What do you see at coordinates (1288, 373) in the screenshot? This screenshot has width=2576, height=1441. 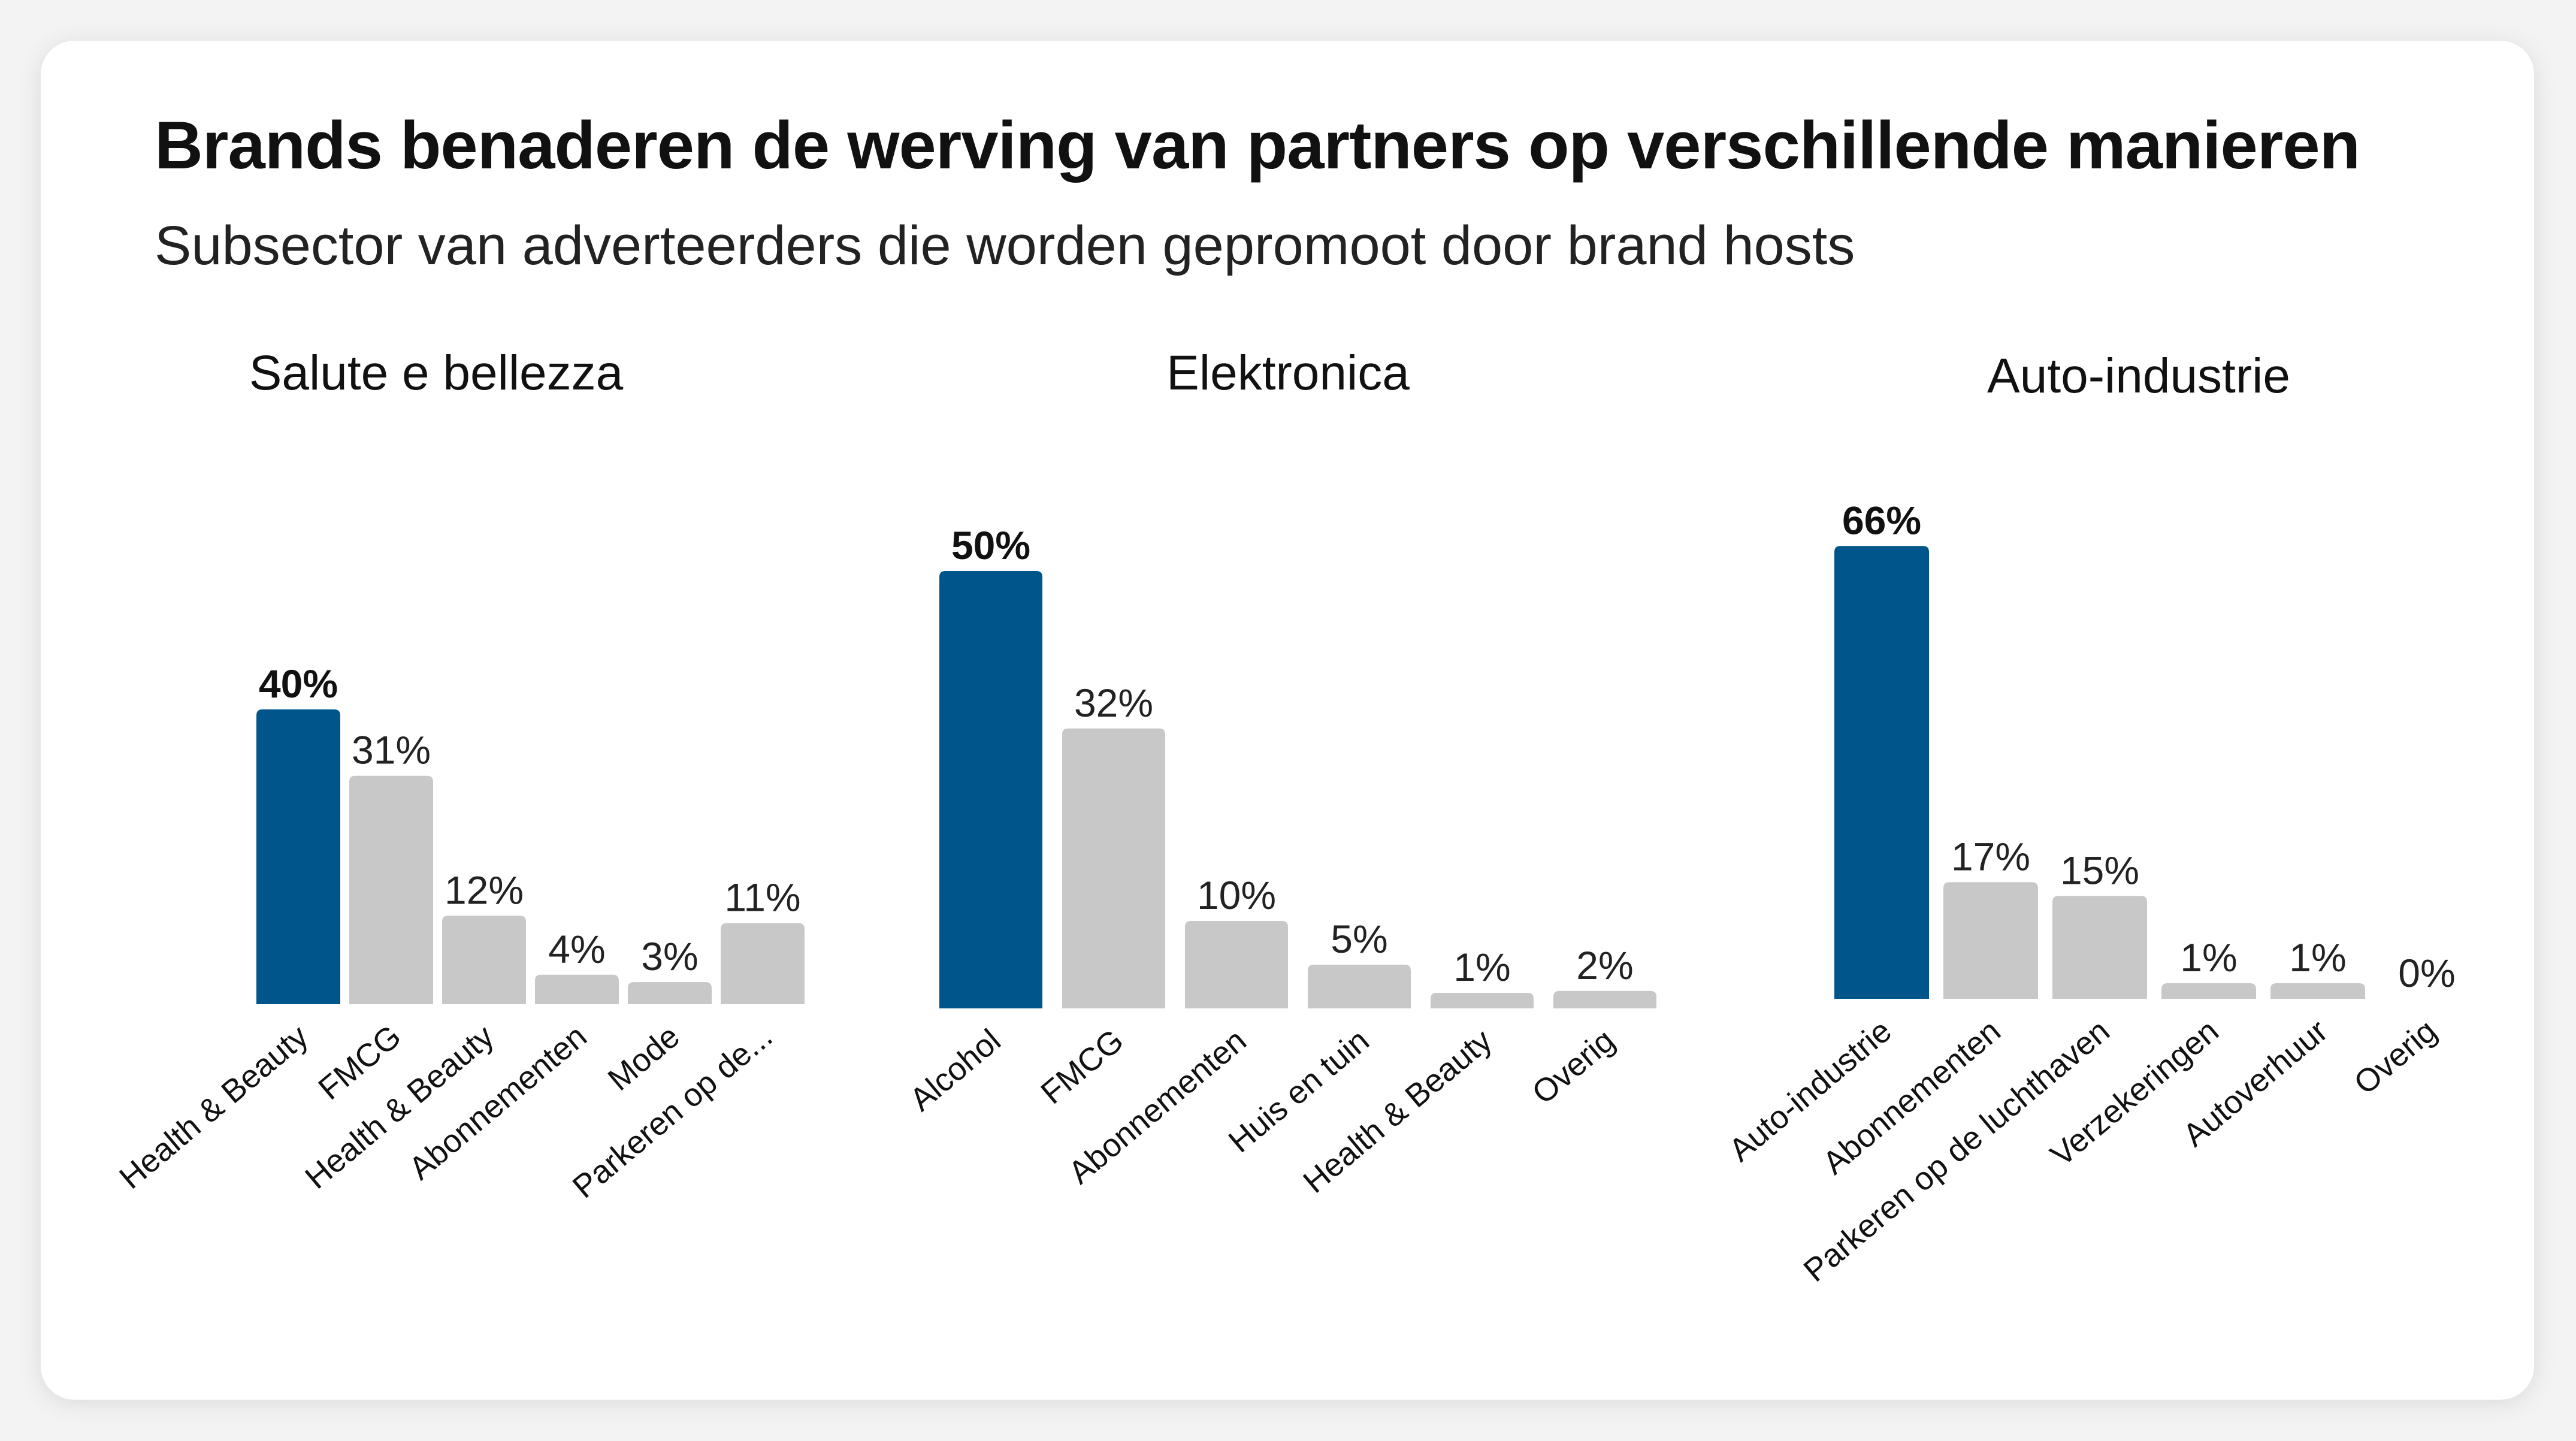 I see `panel-title-2: Elektronica` at bounding box center [1288, 373].